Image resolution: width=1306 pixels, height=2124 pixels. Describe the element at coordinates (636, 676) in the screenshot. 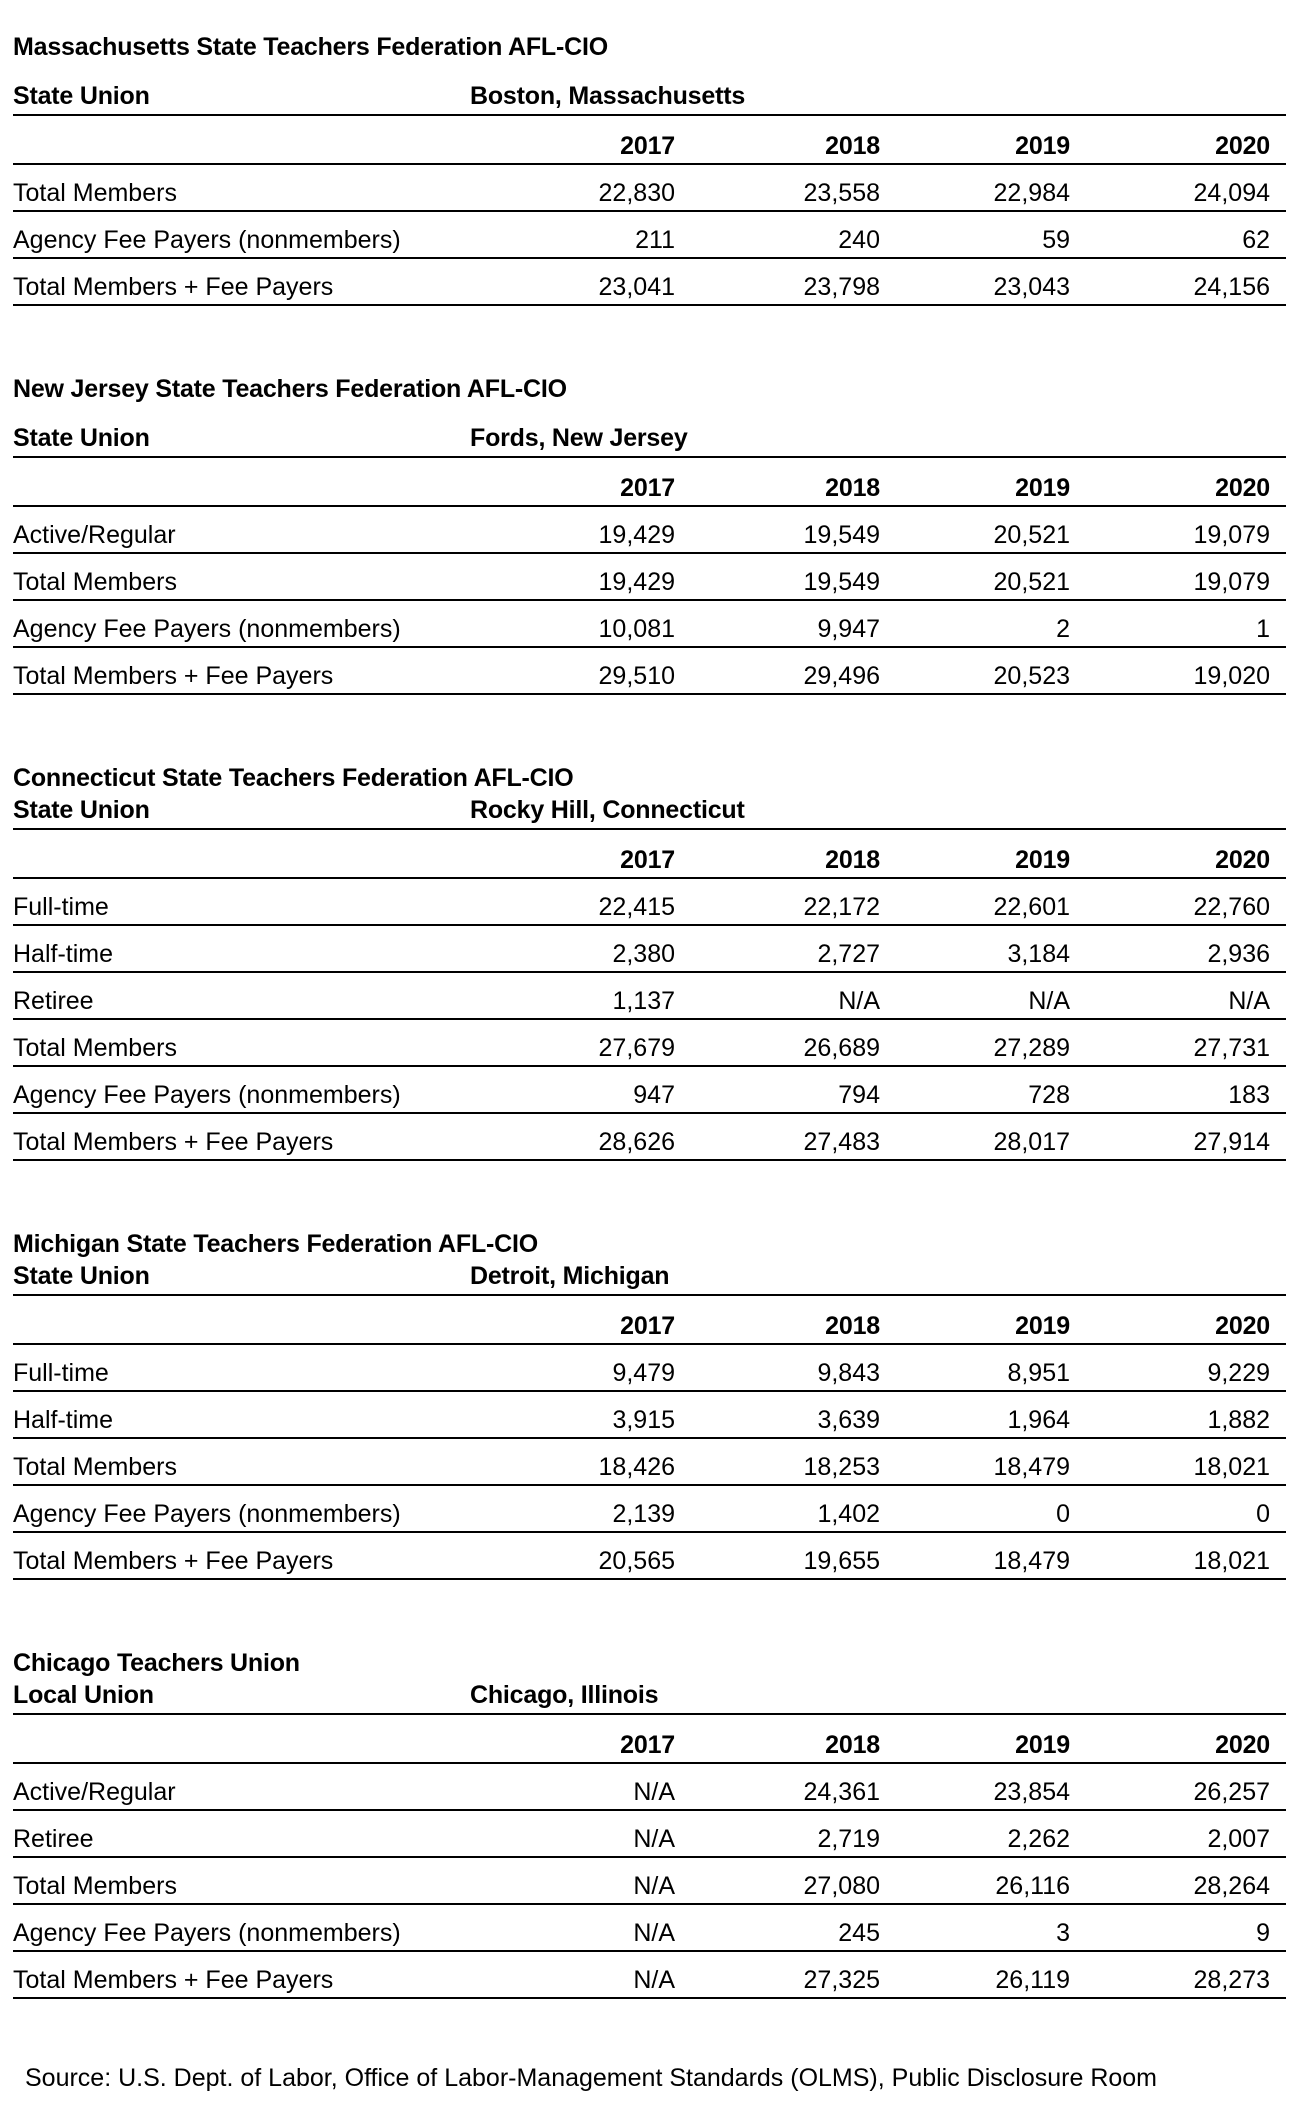

I see `row-value: 29,510` at that location.